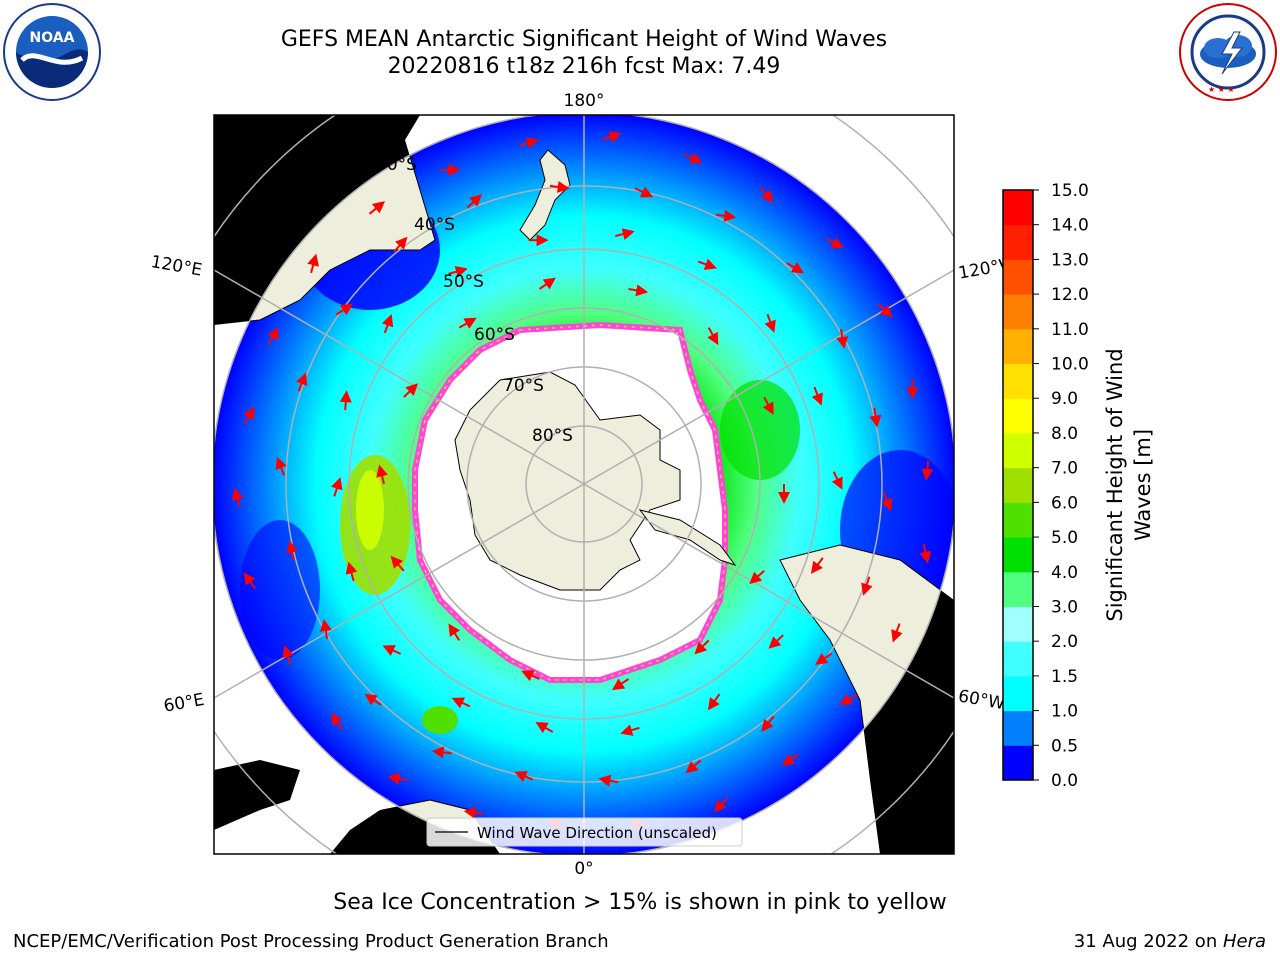 The image size is (1280, 960). What do you see at coordinates (1064, 677) in the screenshot?
I see `colorbar-tick-label: 1.5` at bounding box center [1064, 677].